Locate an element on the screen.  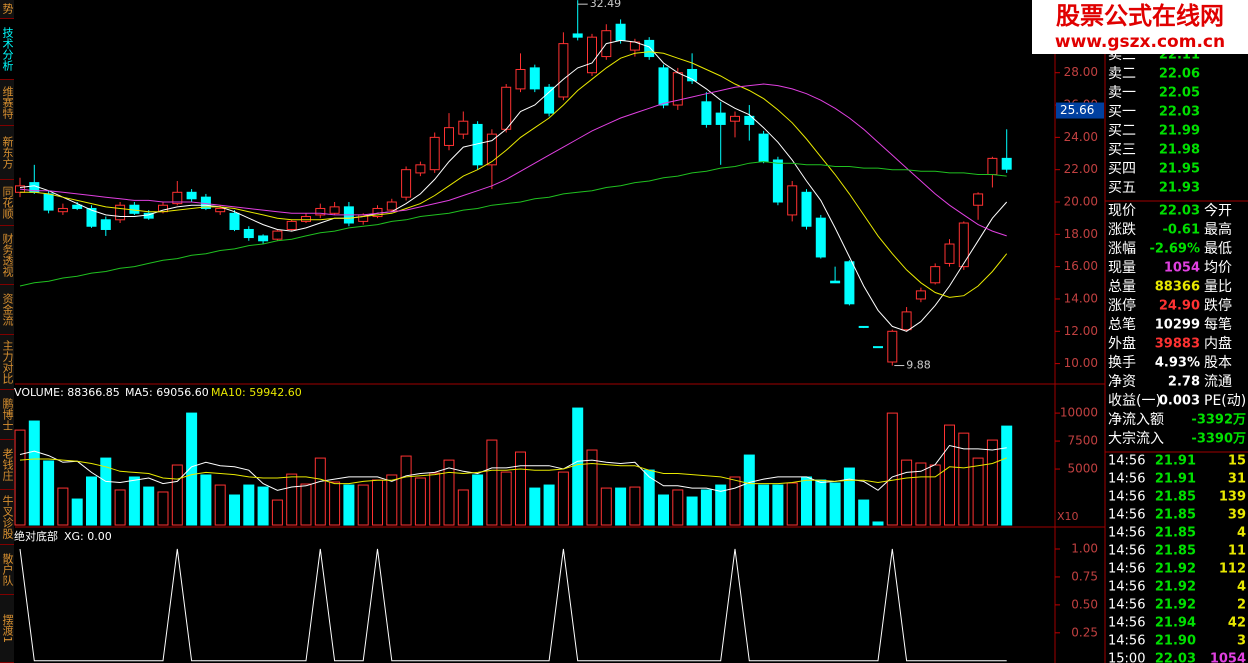
book-label: 买一 is located at coordinates (1122, 112).